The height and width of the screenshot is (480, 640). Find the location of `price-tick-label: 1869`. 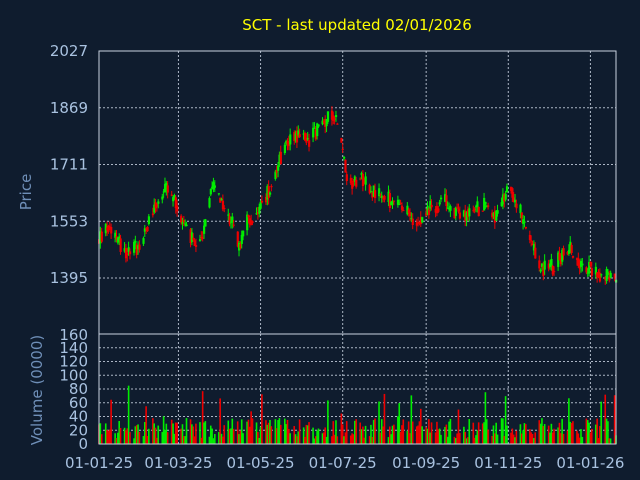

price-tick-label: 1869 is located at coordinates (69, 108).